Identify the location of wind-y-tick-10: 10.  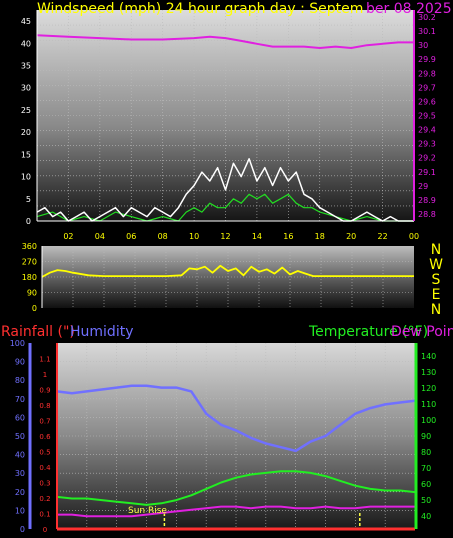
(26, 177).